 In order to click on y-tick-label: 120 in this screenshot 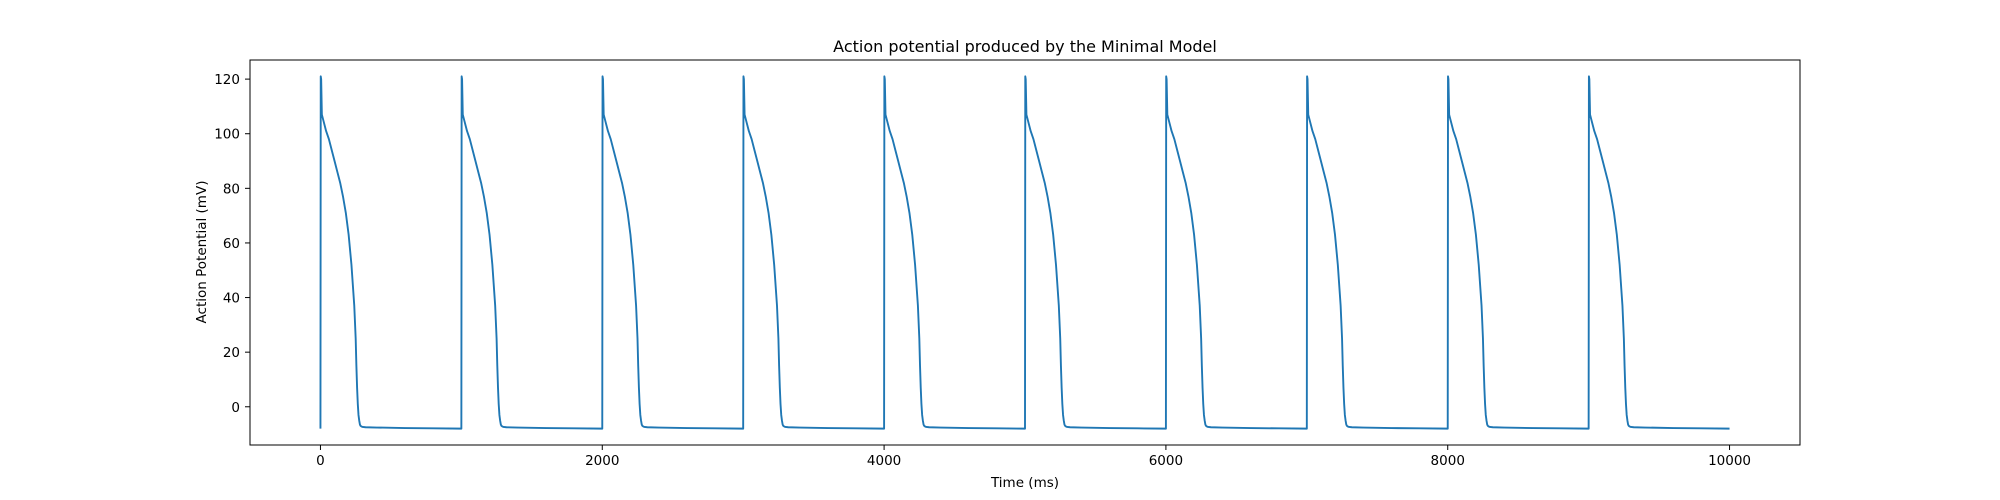, I will do `click(227, 80)`.